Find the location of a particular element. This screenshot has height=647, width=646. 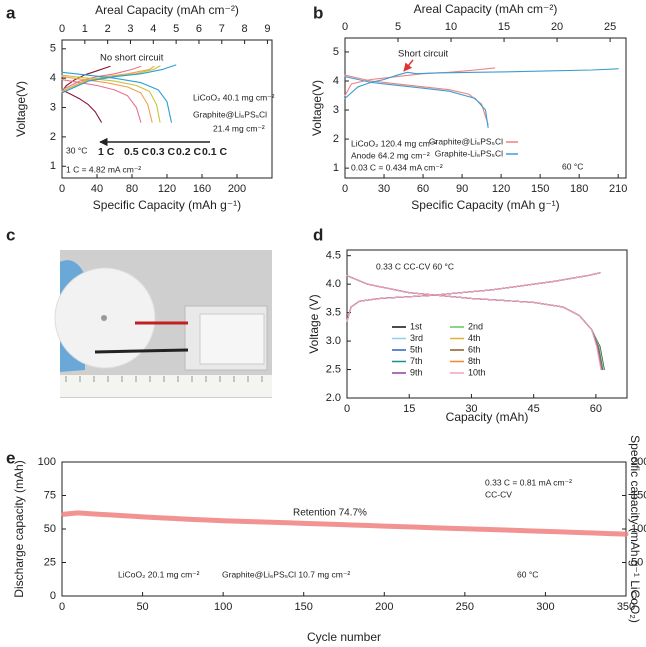

panel-label: a is located at coordinates (11, 12).